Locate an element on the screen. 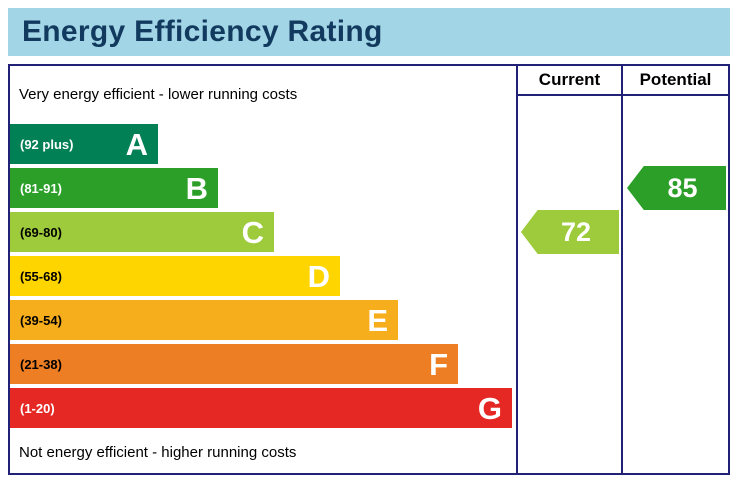  band-row-a: (92 plus) A is located at coordinates (263, 144).